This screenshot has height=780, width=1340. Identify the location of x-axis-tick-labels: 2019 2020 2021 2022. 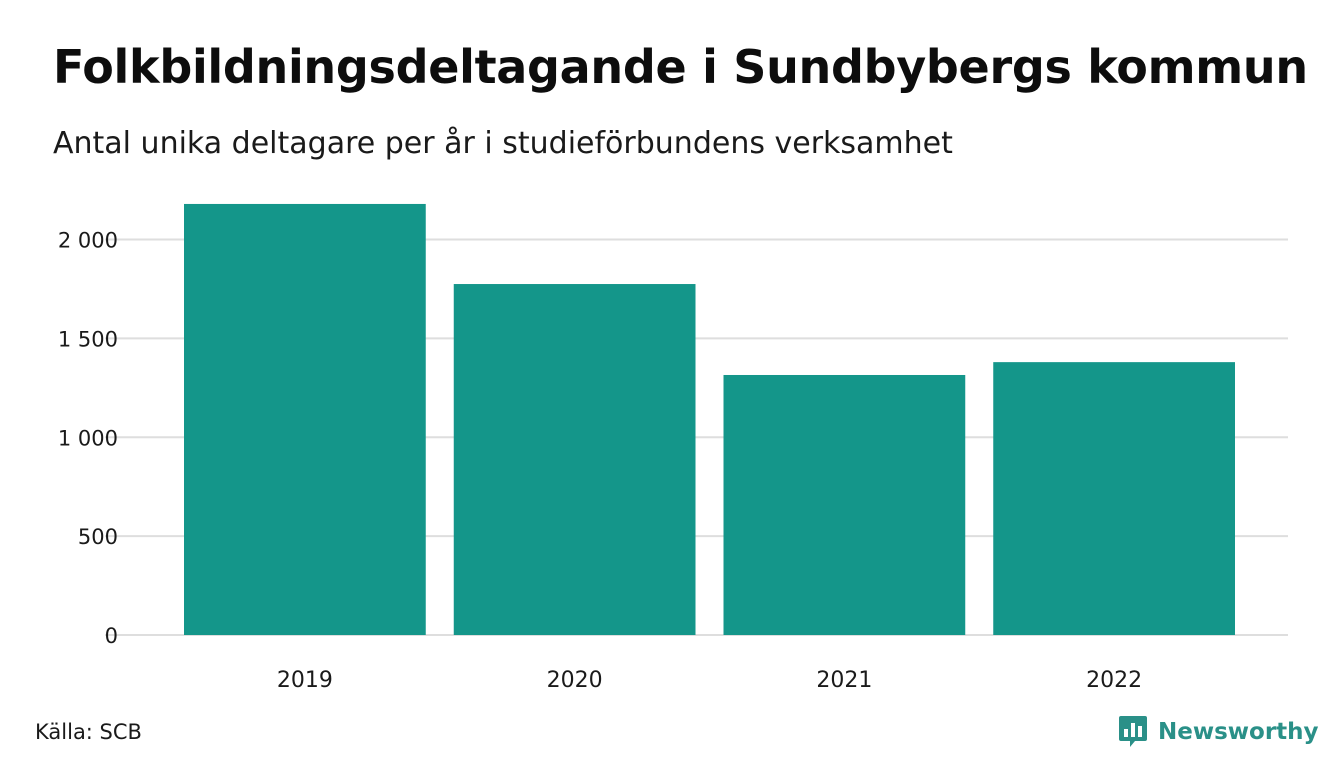
(709, 680).